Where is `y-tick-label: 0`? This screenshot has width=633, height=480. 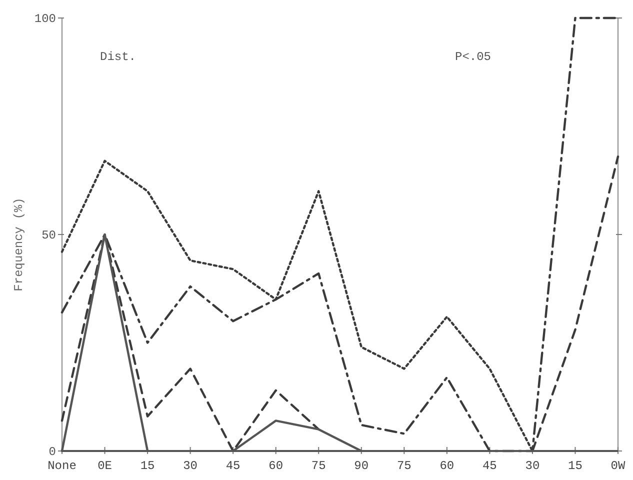
y-tick-label: 0 is located at coordinates (52, 452).